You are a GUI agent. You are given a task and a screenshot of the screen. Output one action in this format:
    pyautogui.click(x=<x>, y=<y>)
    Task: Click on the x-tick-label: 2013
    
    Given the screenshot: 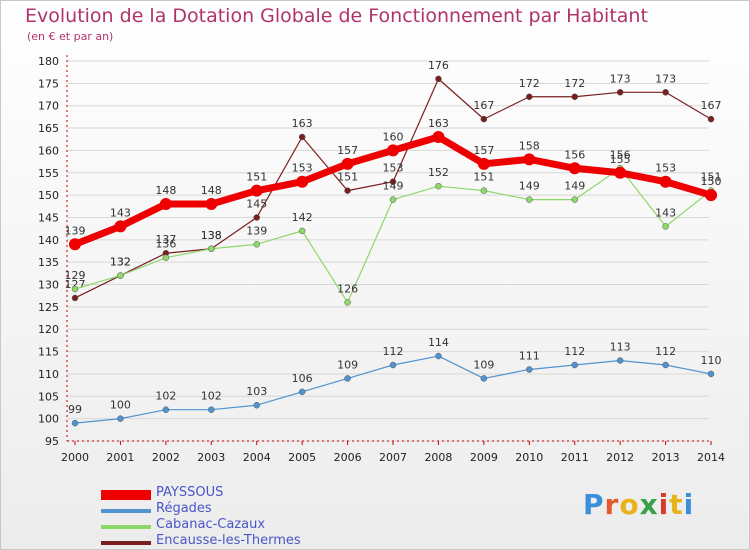 What is the action you would take?
    pyautogui.click(x=666, y=457)
    